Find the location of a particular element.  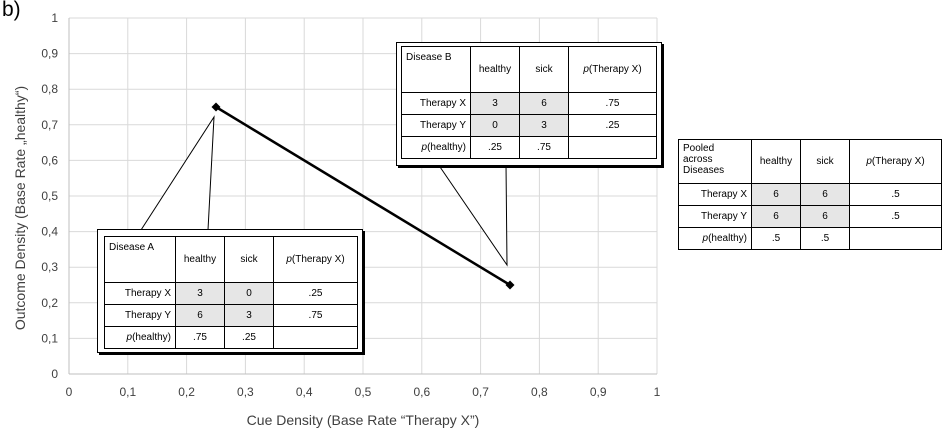

y-tick-label: 0,5 is located at coordinates (49, 196).